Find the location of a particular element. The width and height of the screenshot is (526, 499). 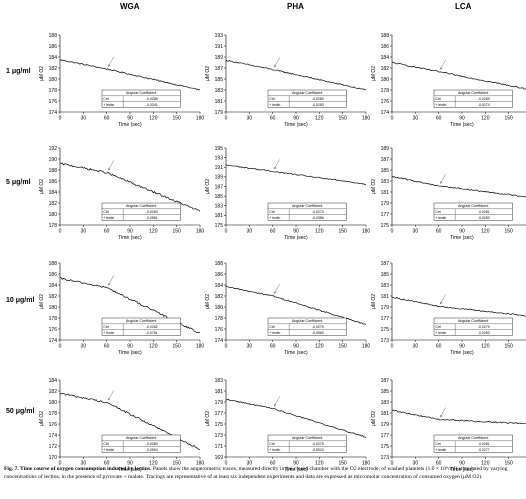

table-row-value: -0,0289 is located at coordinates (484, 99).